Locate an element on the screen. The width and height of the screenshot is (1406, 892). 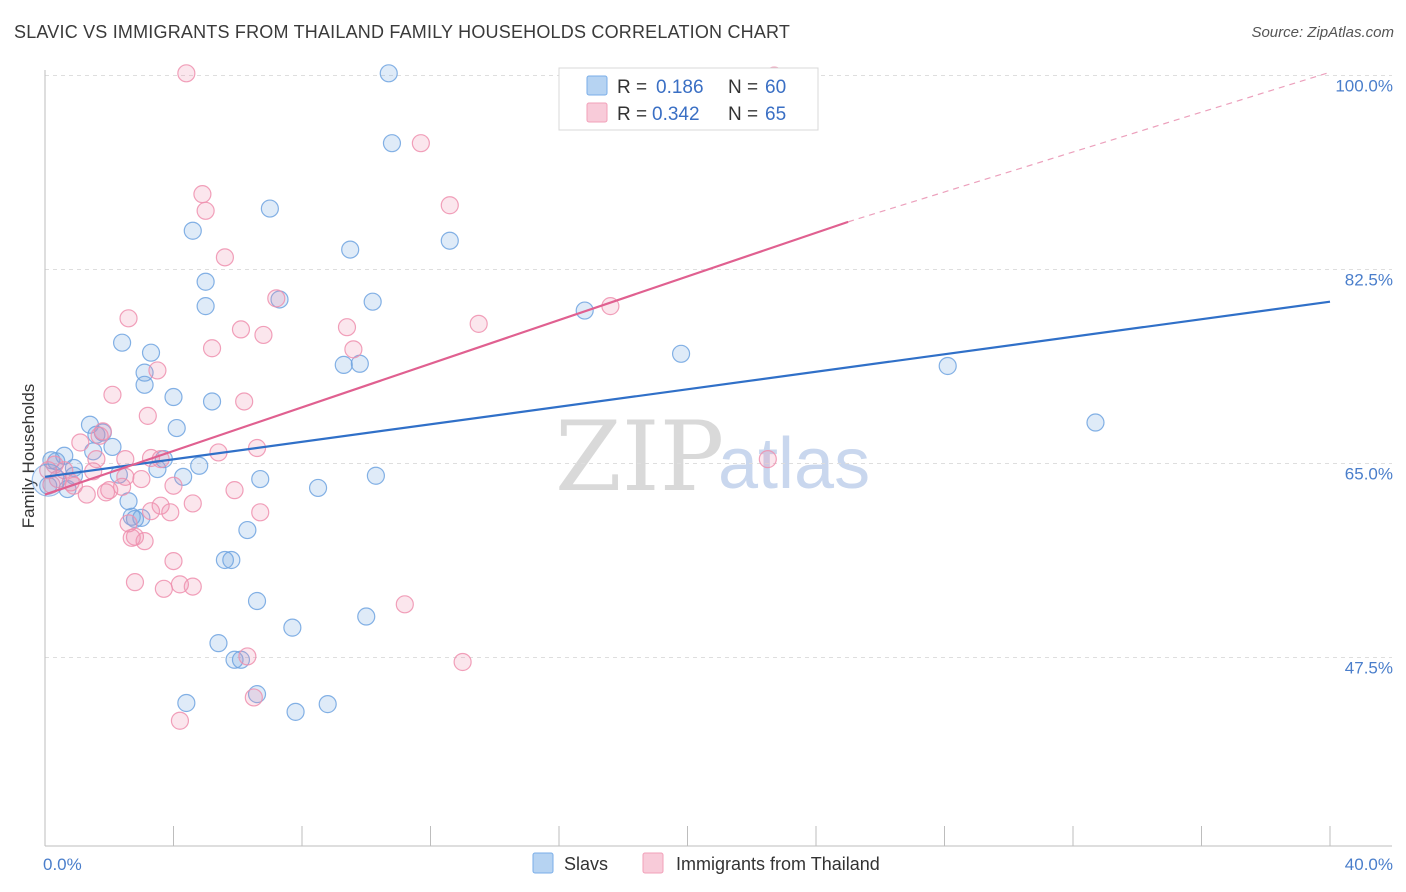
bottom-legend: Slavs Immigrants from Thailand is located at coordinates (706, 863).